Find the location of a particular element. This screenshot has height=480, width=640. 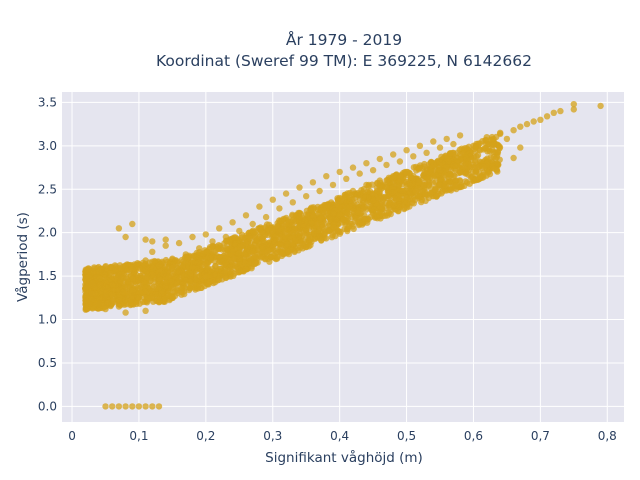

x-tick-label: 0,5 is located at coordinates (406, 436).